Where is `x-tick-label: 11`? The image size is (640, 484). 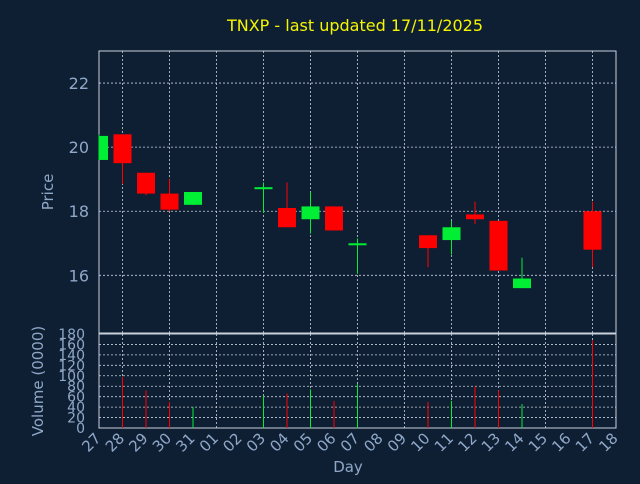 x-tick-label: 11 is located at coordinates (444, 442).